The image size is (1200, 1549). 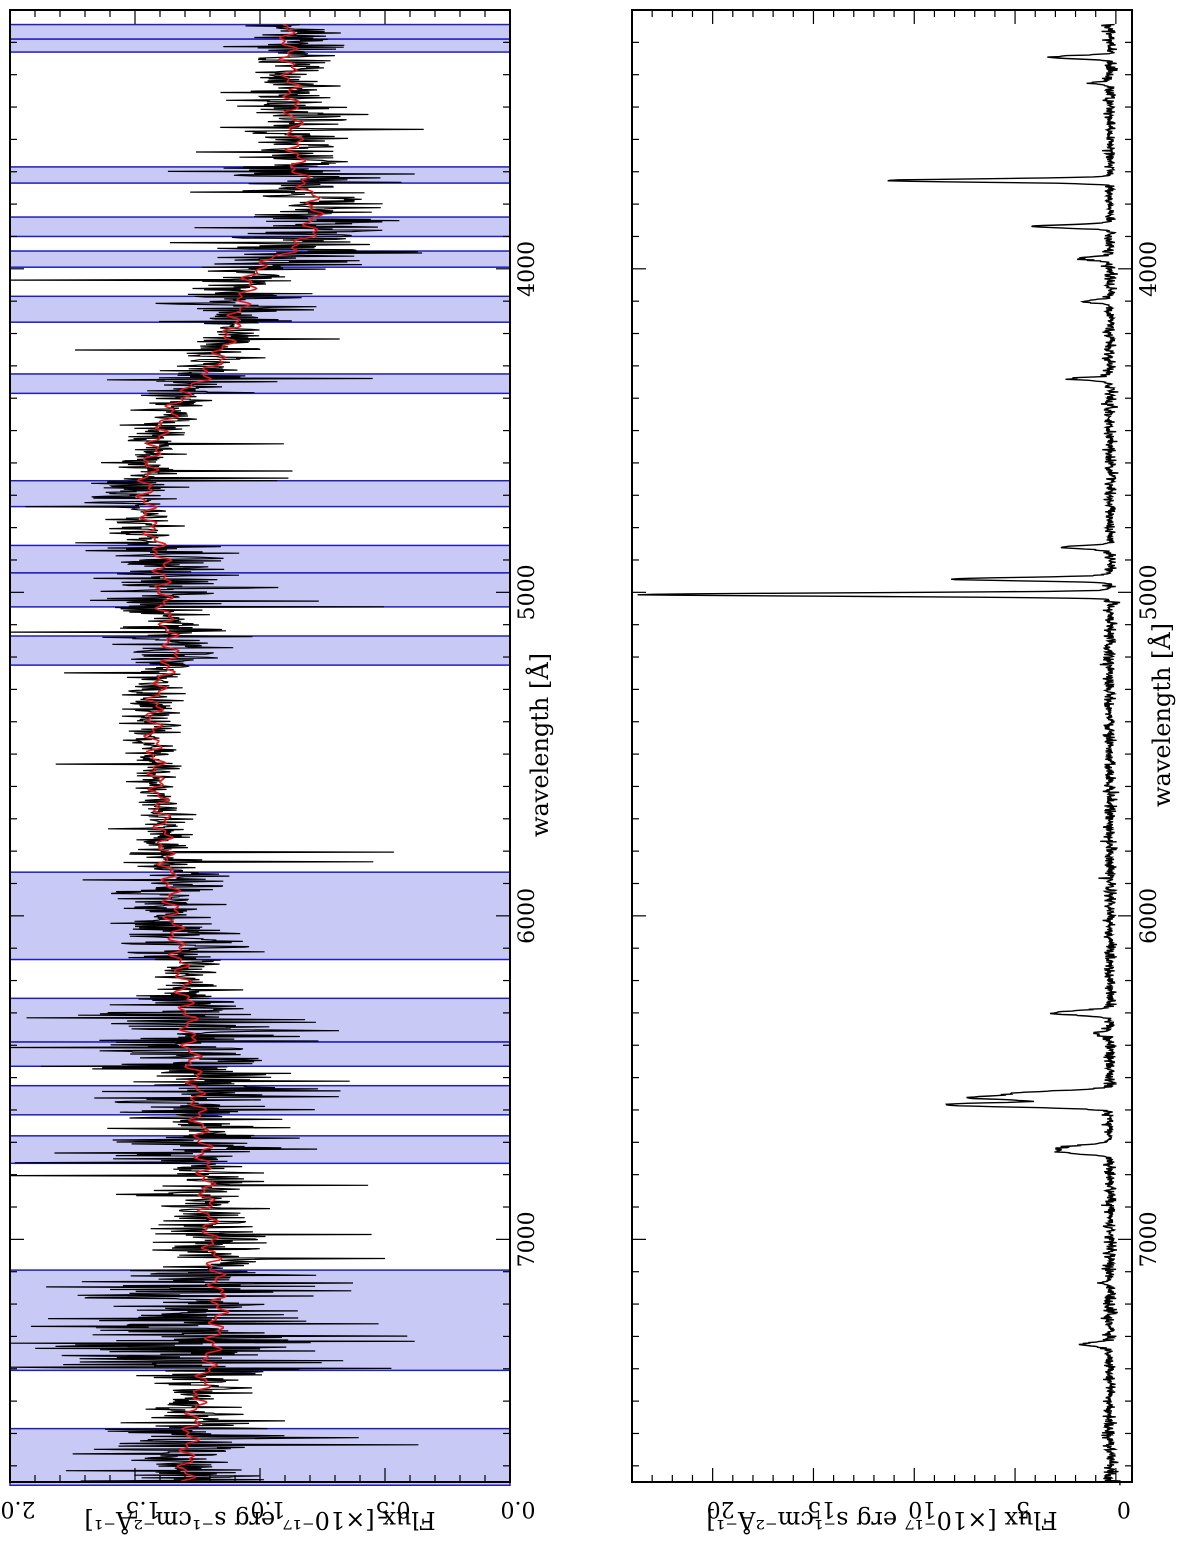 I want to click on top-x-tick-label: 5000, so click(x=527, y=592).